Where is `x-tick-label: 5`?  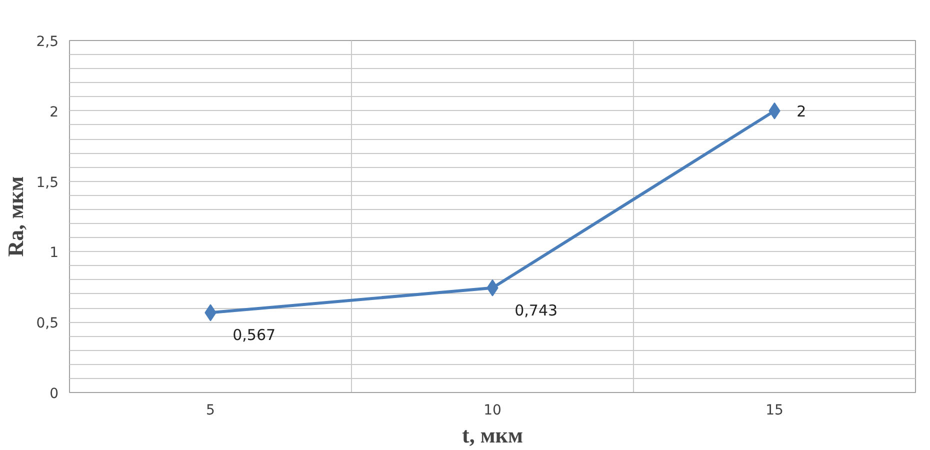 x-tick-label: 5 is located at coordinates (210, 410).